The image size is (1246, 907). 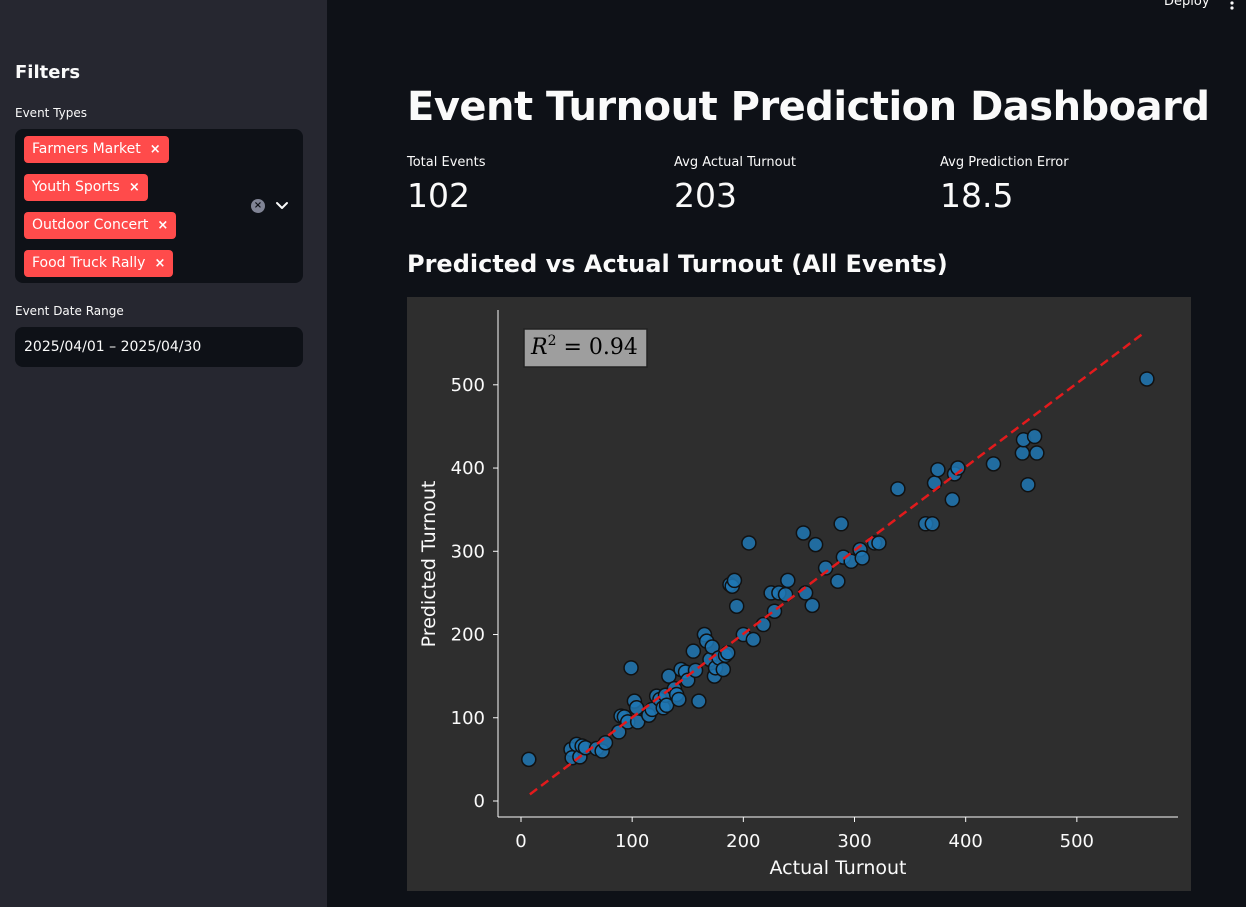 What do you see at coordinates (446, 162) in the screenshot?
I see `metric-label-total-events: Total Events` at bounding box center [446, 162].